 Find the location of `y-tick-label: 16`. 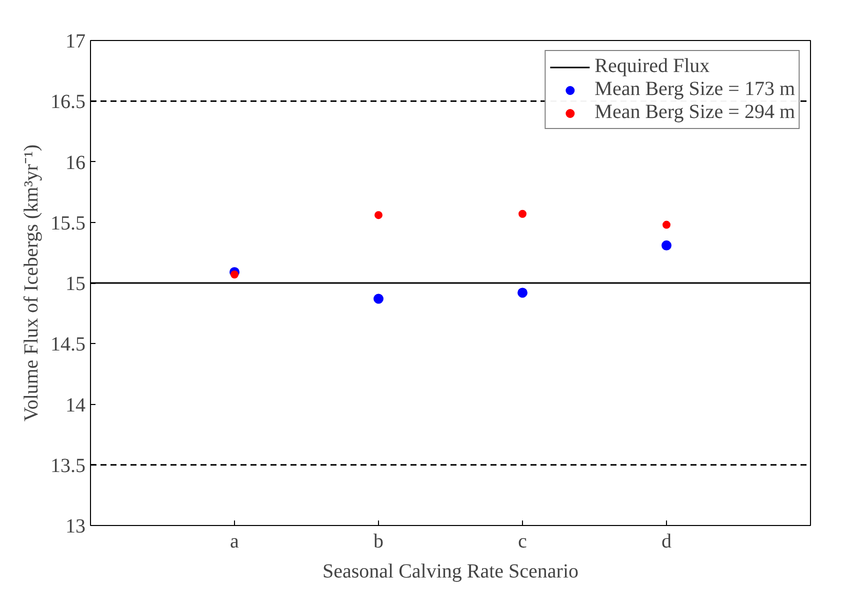

y-tick-label: 16 is located at coordinates (76, 163).